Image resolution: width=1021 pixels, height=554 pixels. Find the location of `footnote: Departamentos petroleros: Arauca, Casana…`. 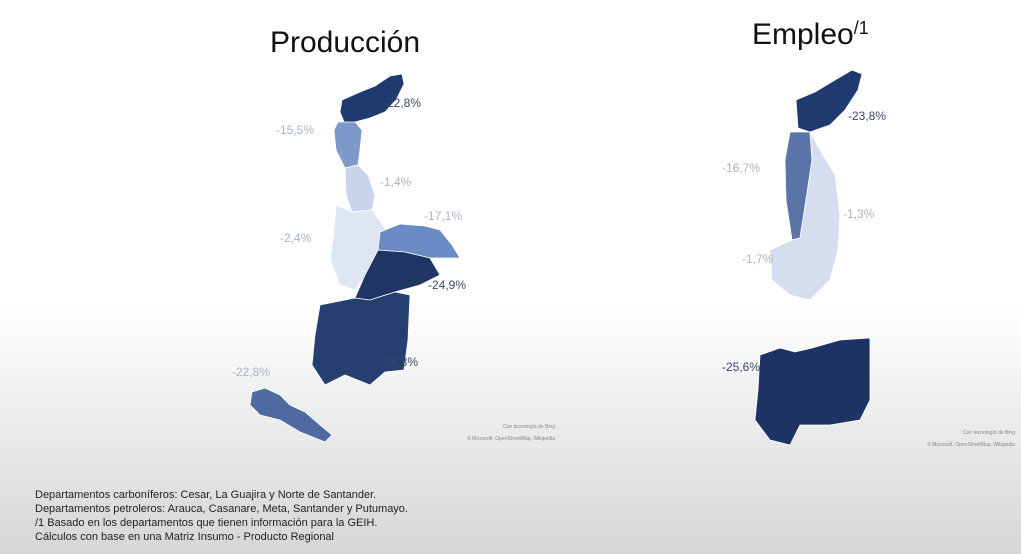

footnote: Departamentos petroleros: Arauca, Casana… is located at coordinates (221, 509).